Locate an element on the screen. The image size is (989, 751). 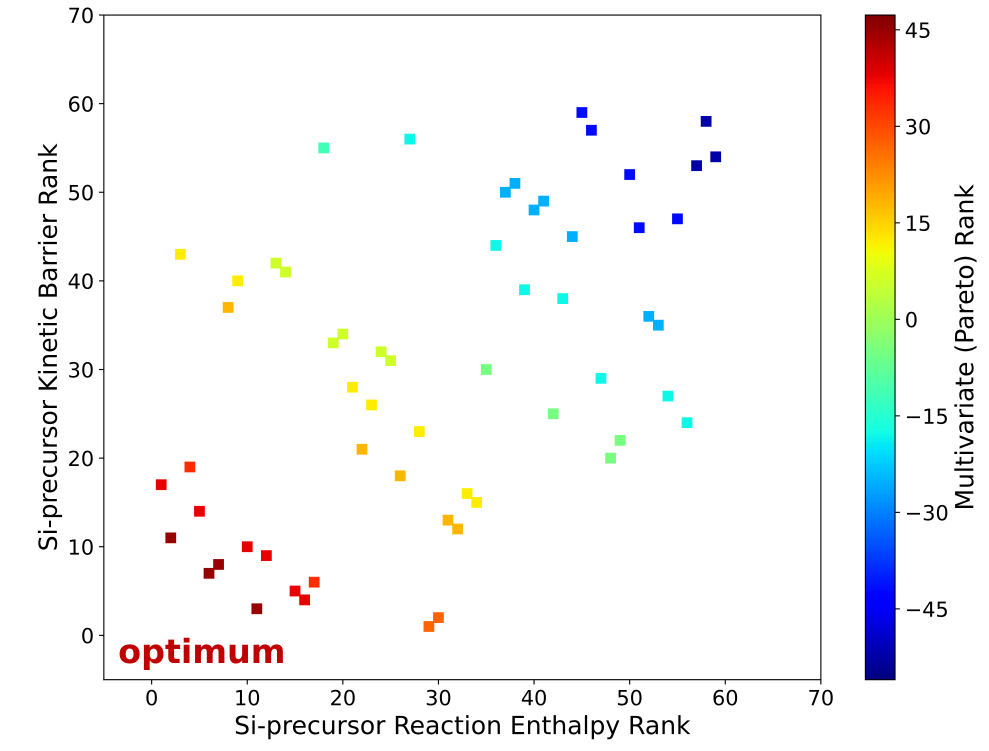
y-tick-label: 0 is located at coordinates (87, 636).